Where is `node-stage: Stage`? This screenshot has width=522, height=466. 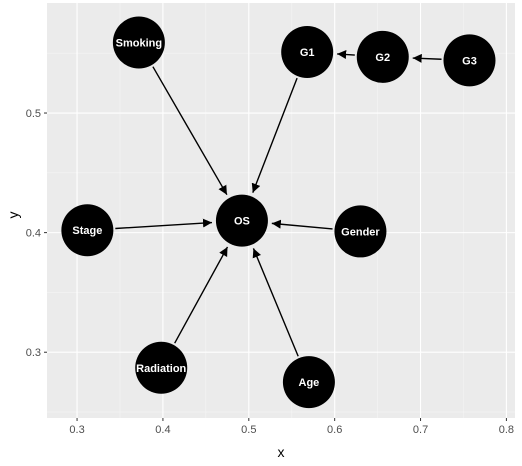
node-stage: Stage is located at coordinates (87, 230).